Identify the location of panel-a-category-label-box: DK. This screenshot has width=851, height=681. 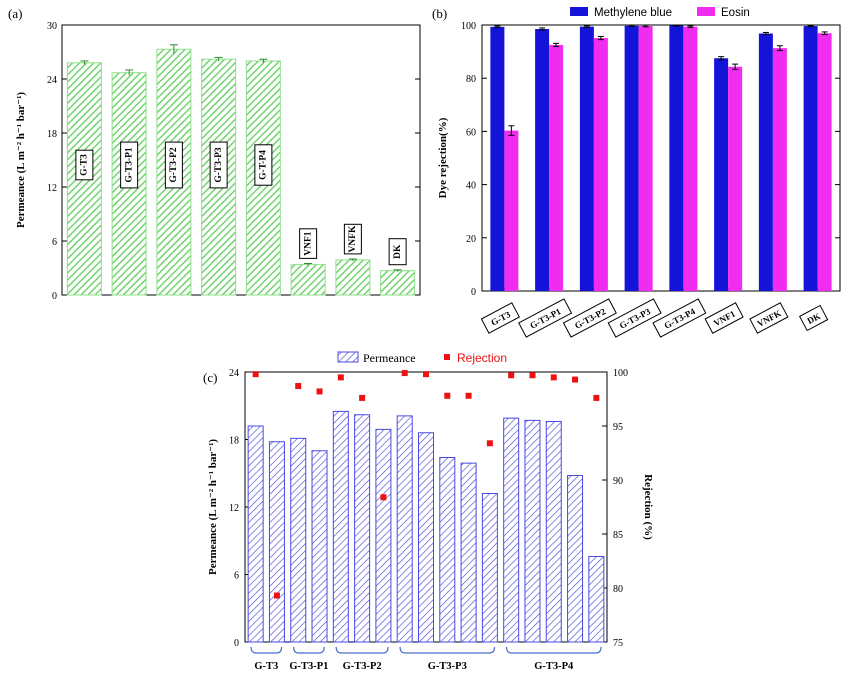
(397, 252).